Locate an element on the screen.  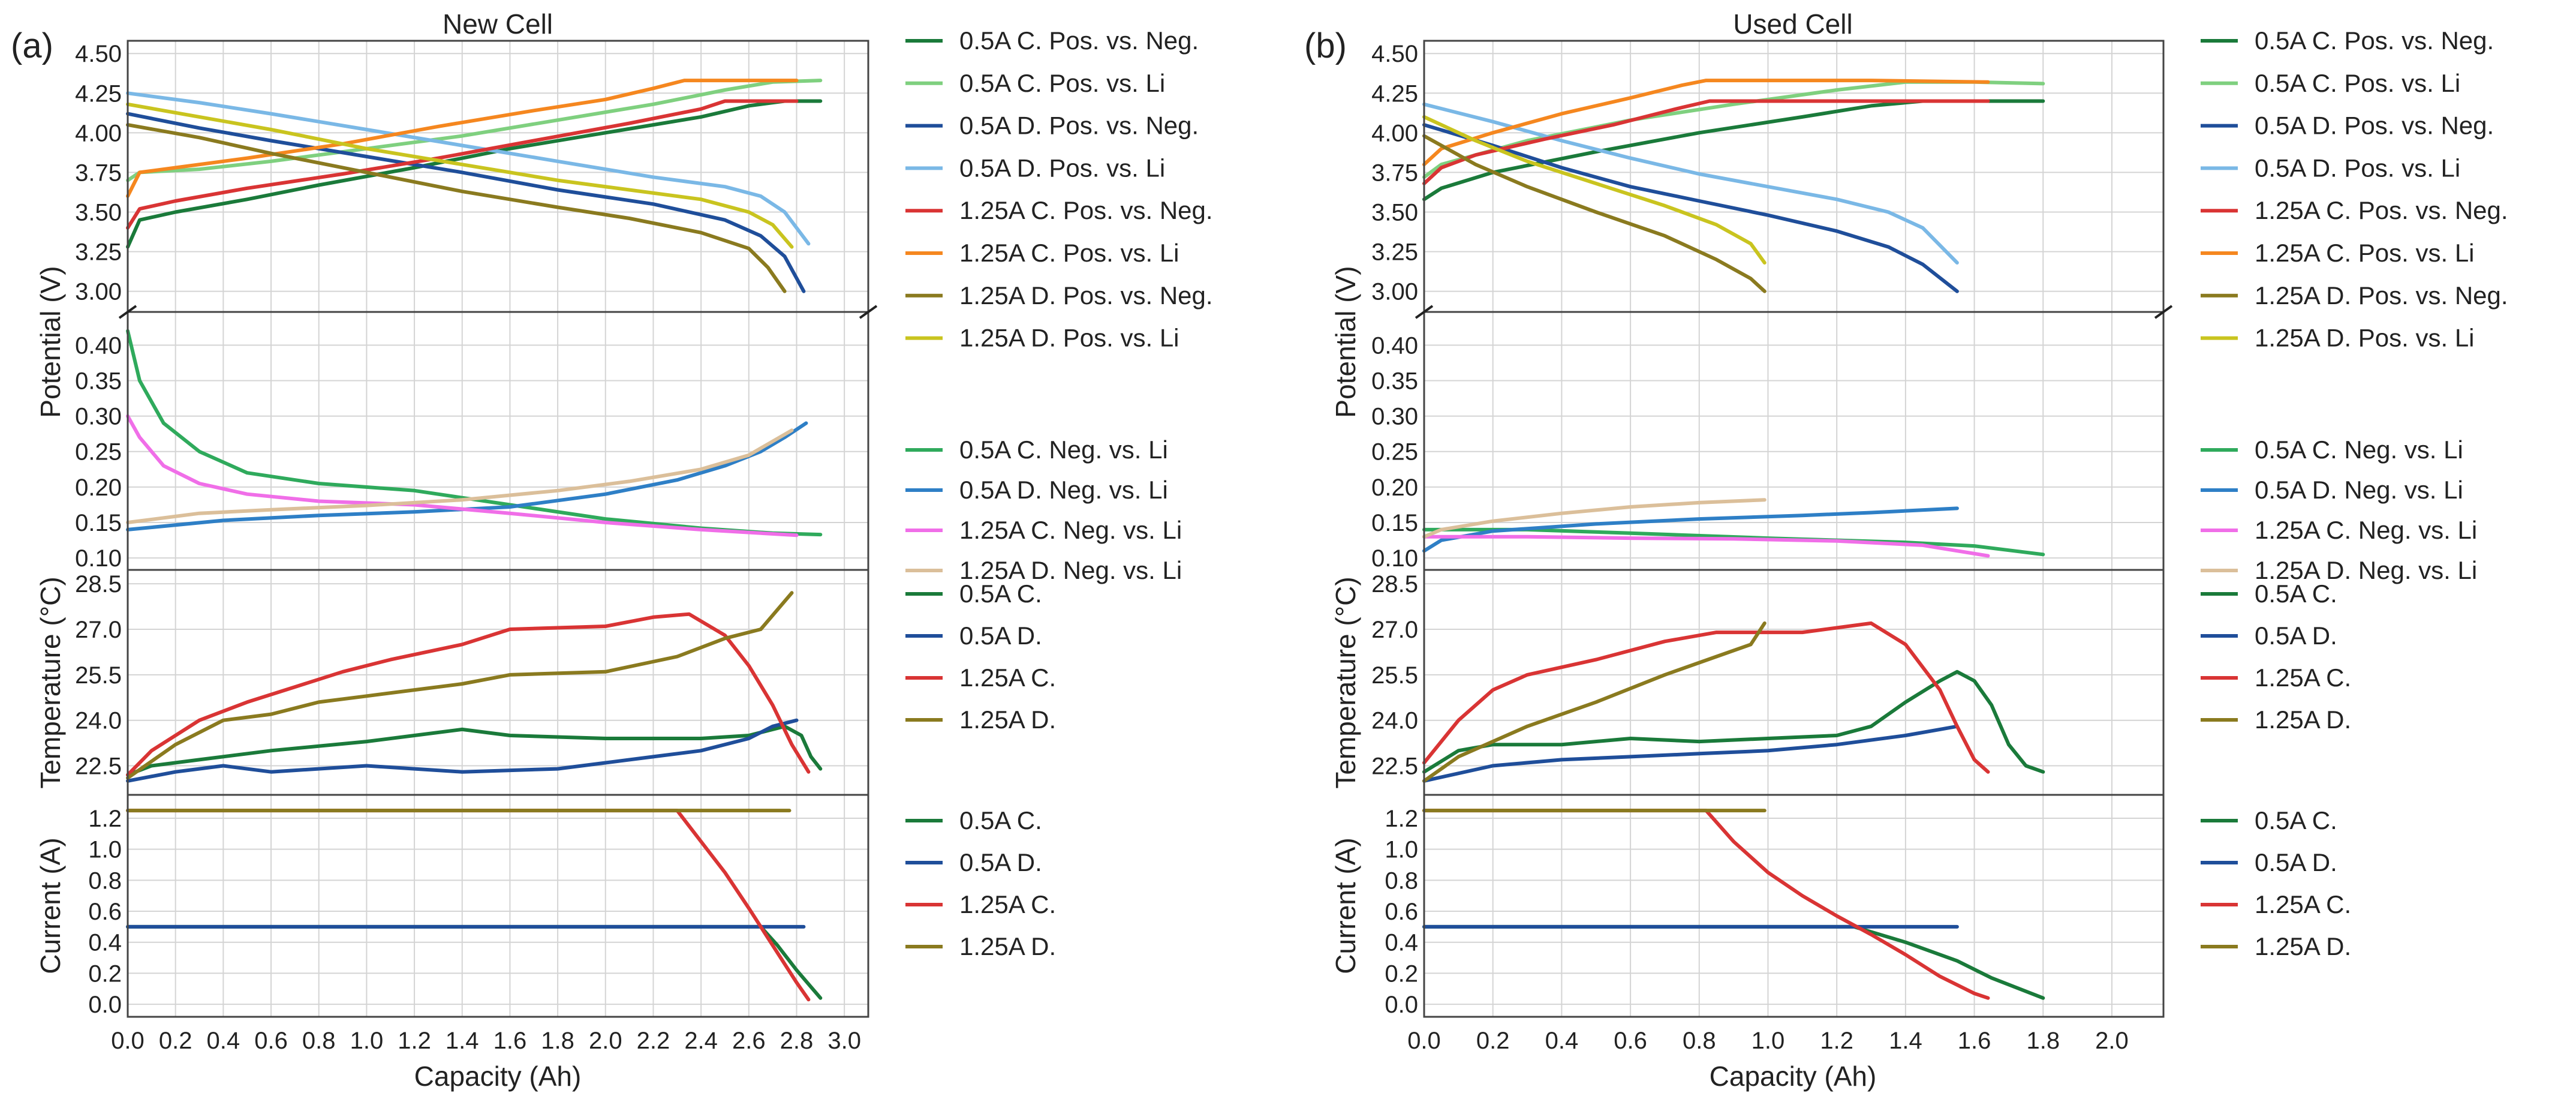
legend-label: 0.5A C. Pos. vs. Li is located at coordinates (2357, 83).